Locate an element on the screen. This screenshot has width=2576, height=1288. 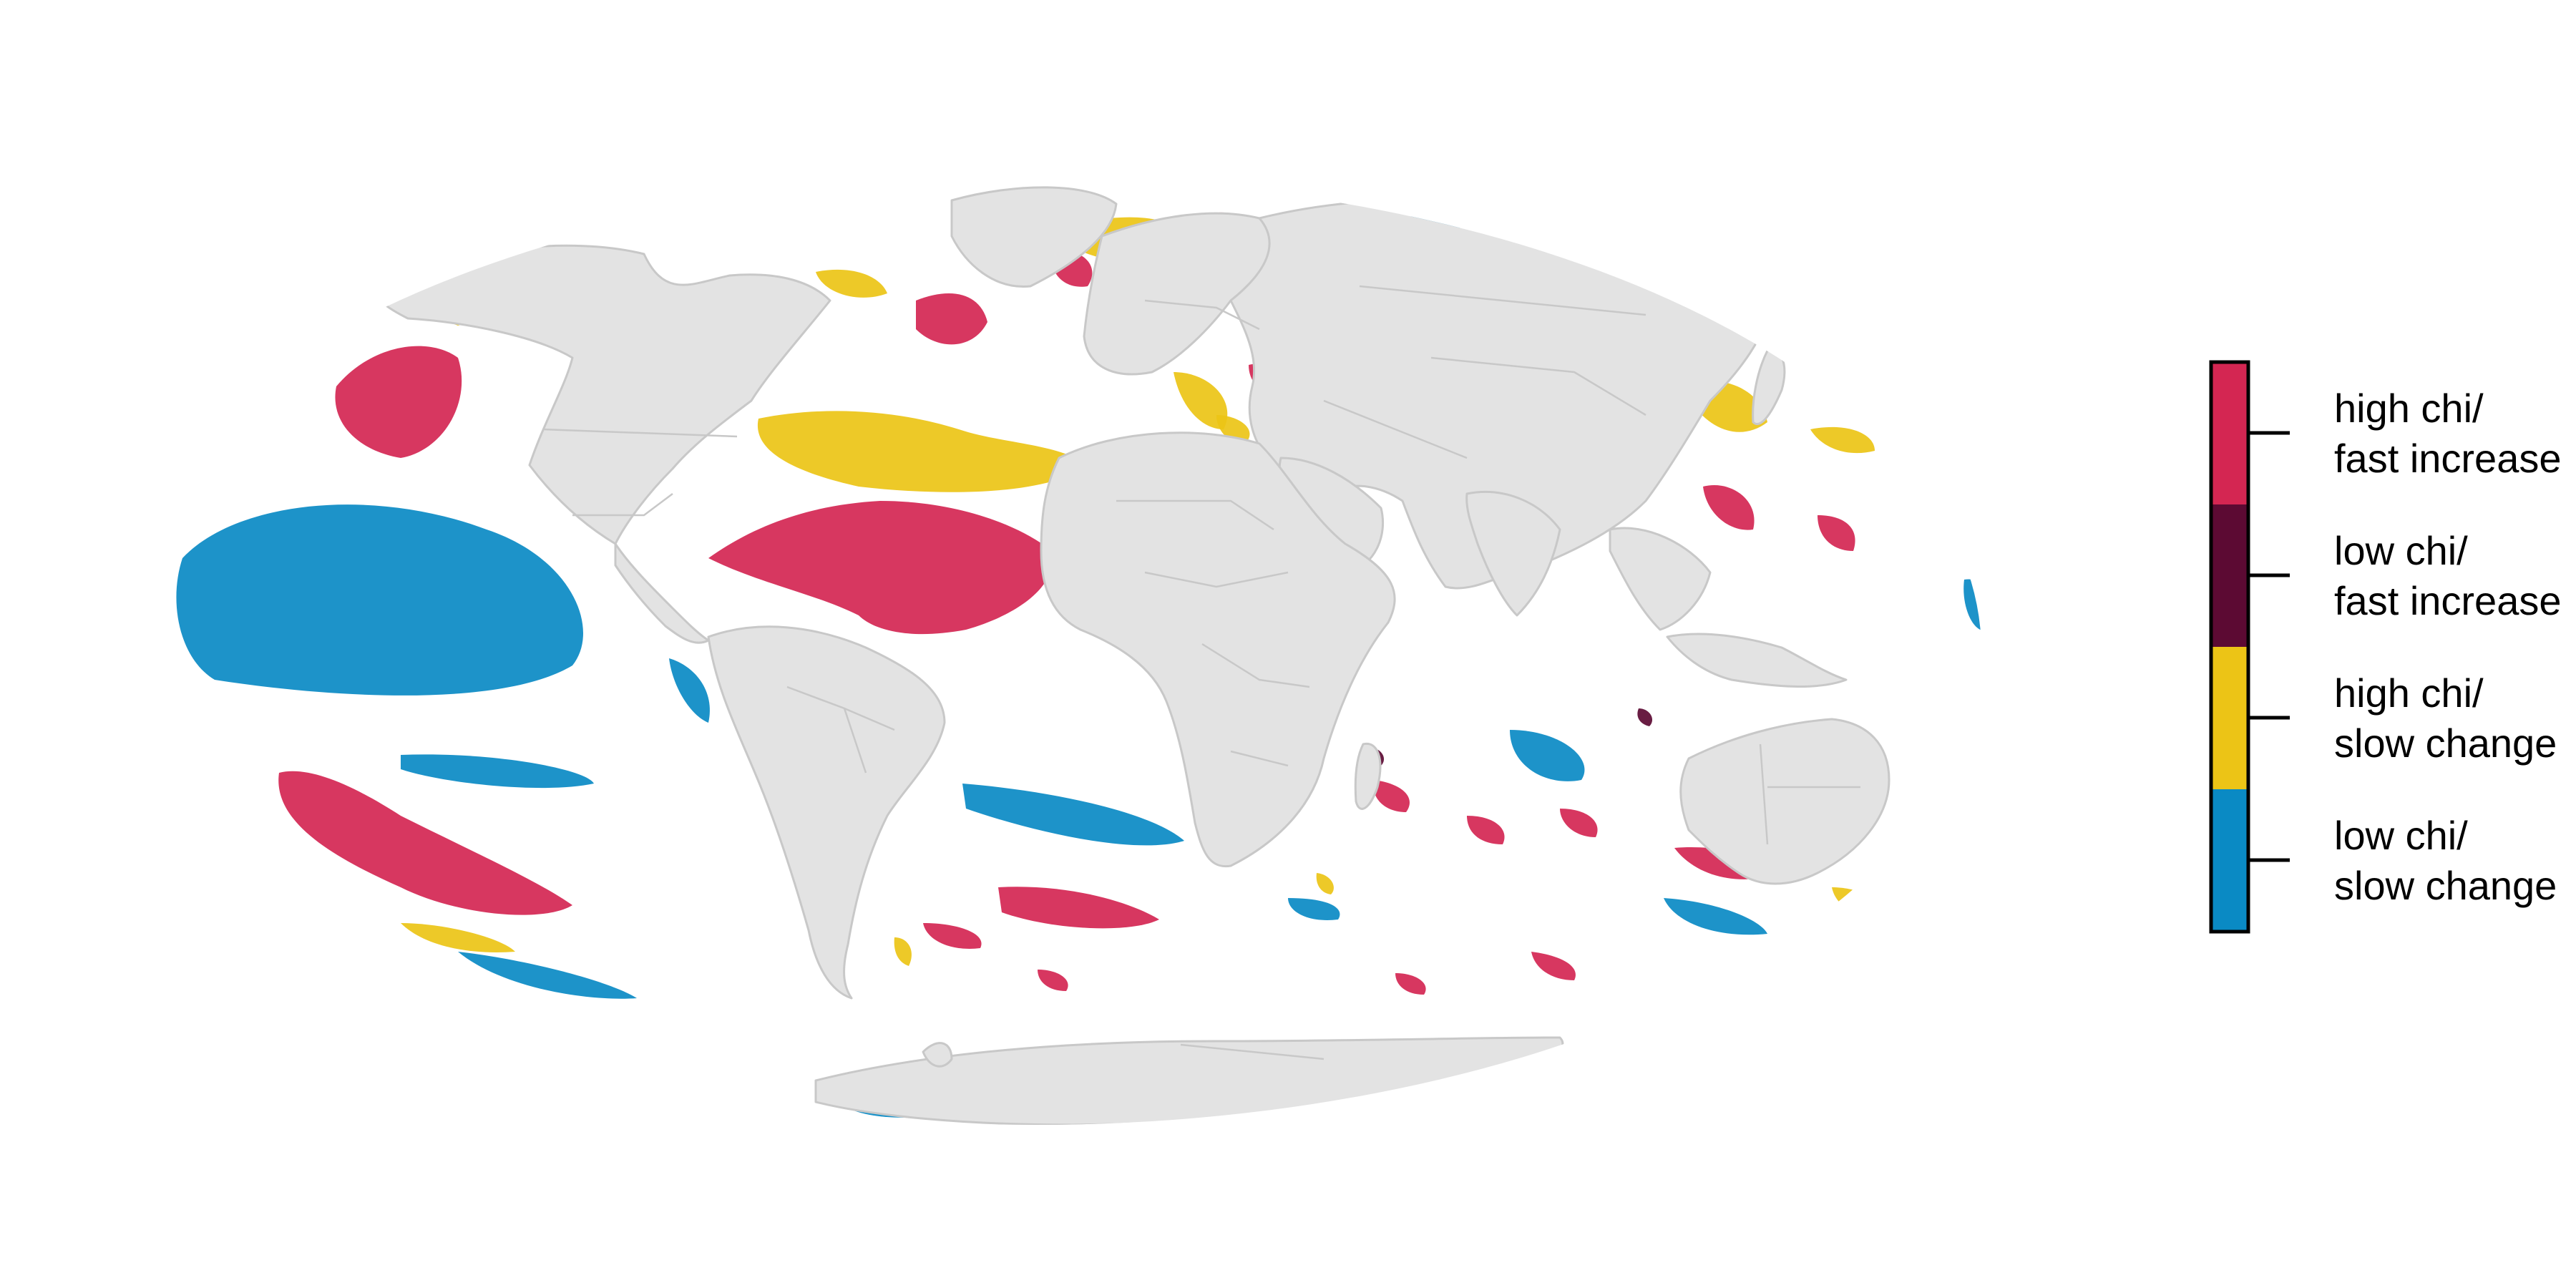
legend-label-2-line1: low chi/ is located at coordinates (2401, 550).